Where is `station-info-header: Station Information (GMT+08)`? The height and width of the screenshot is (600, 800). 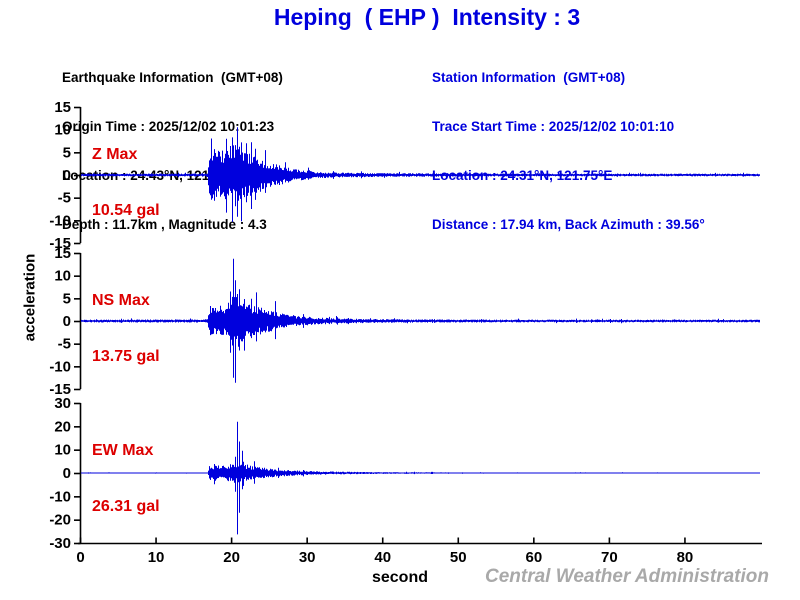 station-info-header: Station Information (GMT+08) is located at coordinates (529, 77).